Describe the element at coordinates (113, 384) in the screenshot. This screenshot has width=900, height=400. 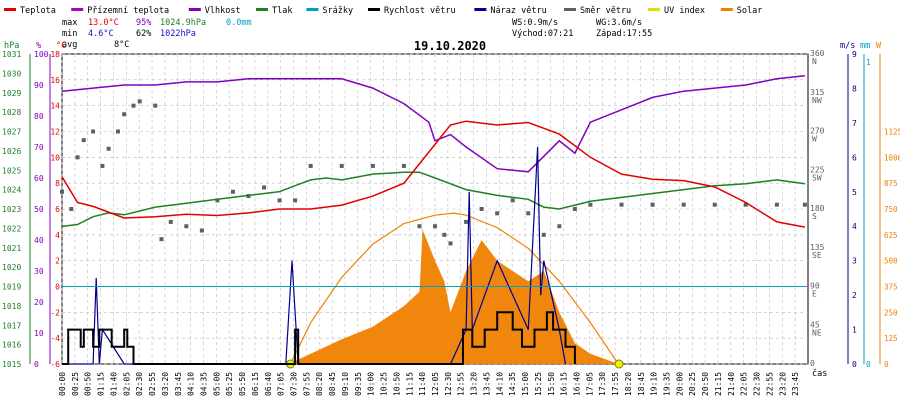
I see `x-tick-label: 01:40` at that location.